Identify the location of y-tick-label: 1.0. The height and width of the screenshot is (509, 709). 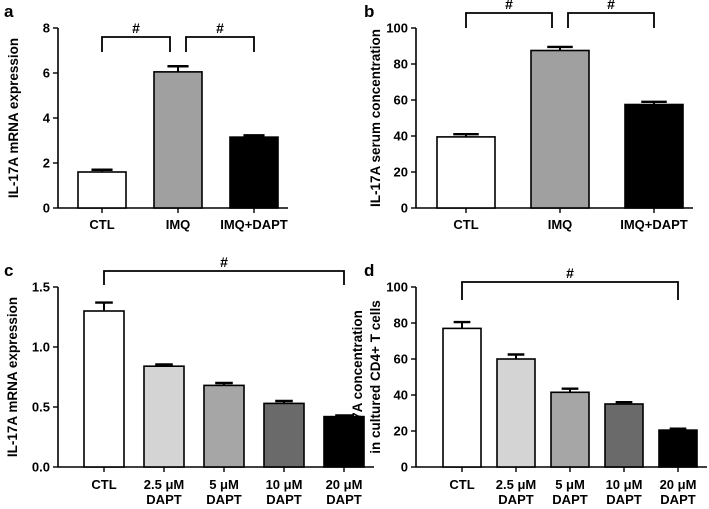
(41, 347).